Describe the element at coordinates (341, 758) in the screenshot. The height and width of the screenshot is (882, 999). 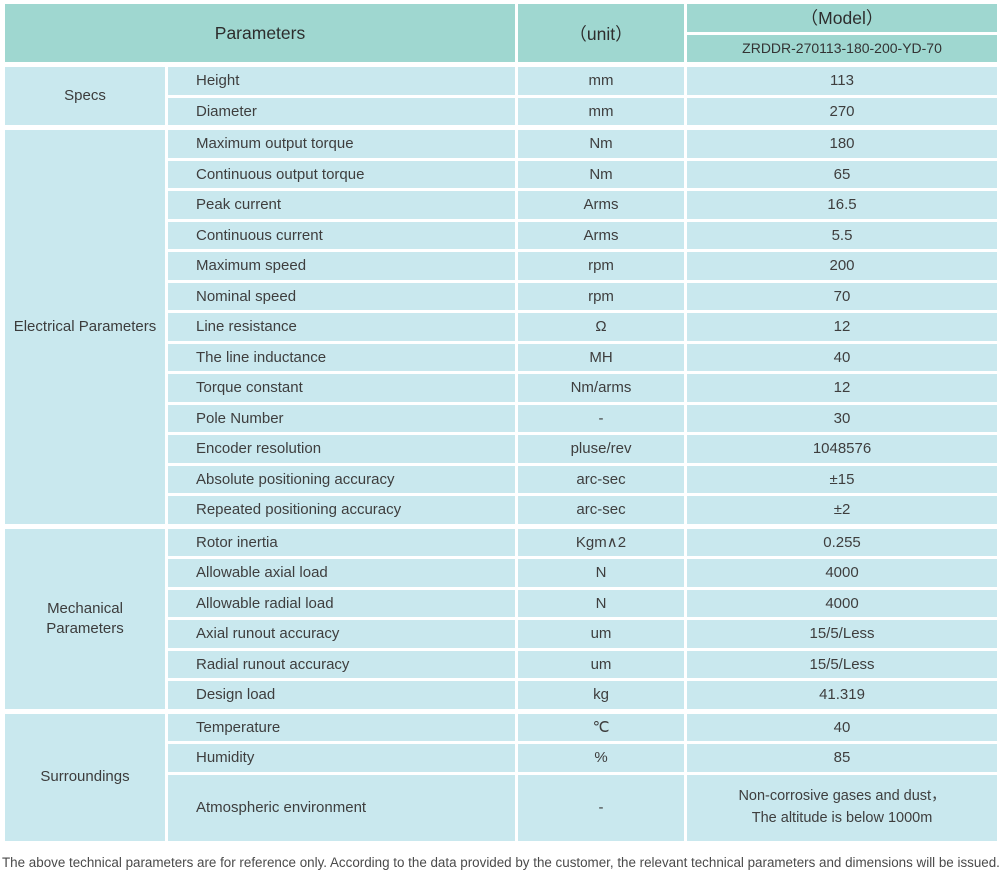
I see `param-name: Humidity` at that location.